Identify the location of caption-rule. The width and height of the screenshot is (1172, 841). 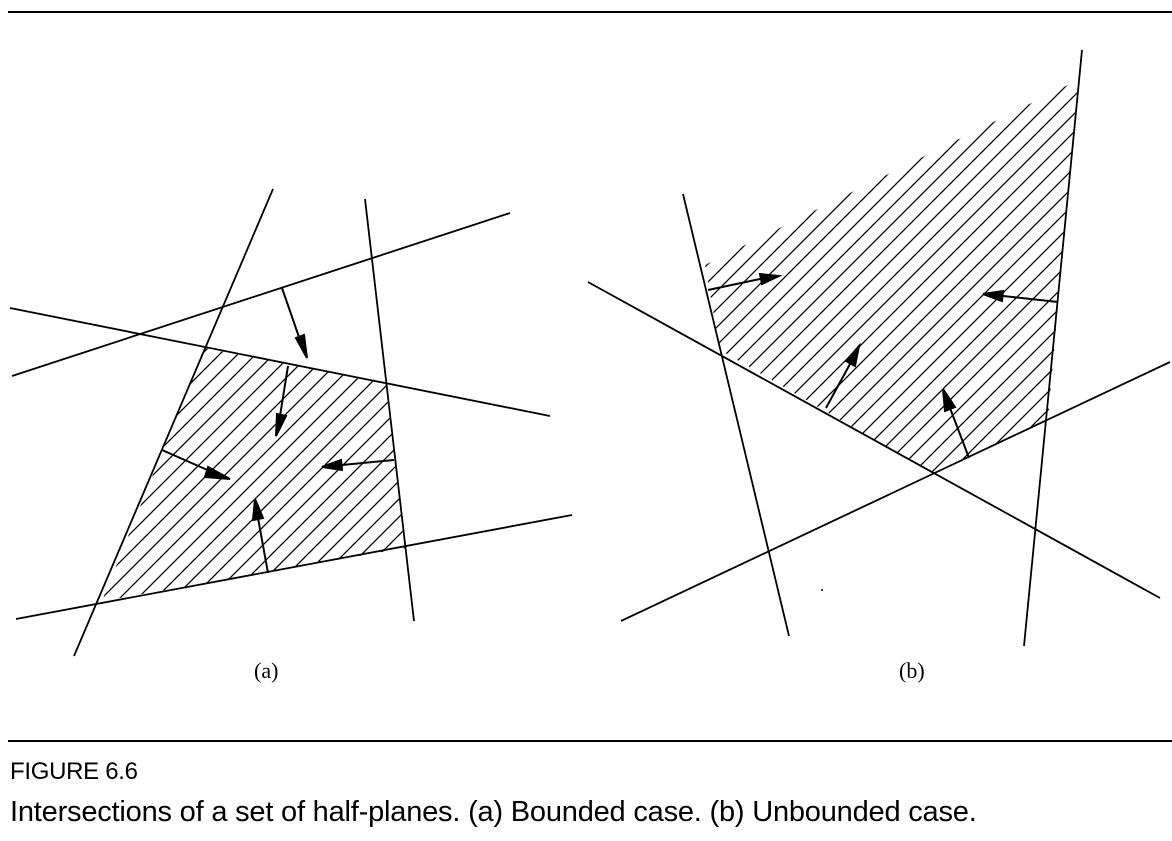
(590, 741).